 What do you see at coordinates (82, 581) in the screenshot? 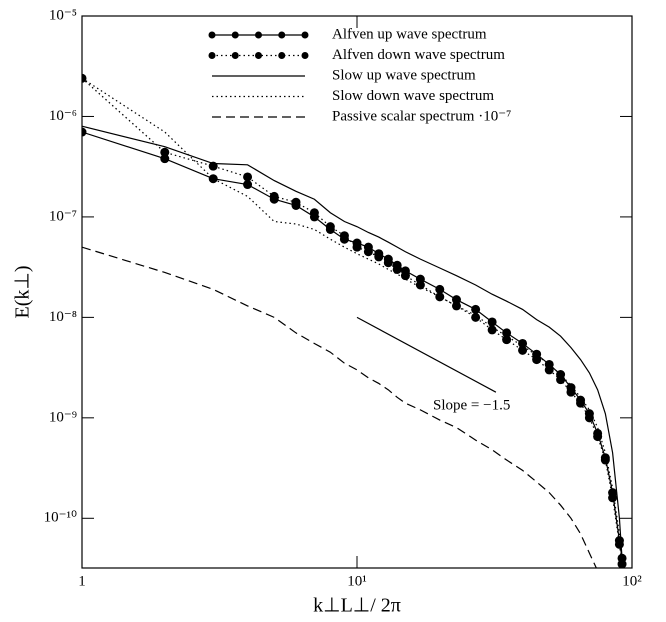
I see `x-tick-label: 1` at bounding box center [82, 581].